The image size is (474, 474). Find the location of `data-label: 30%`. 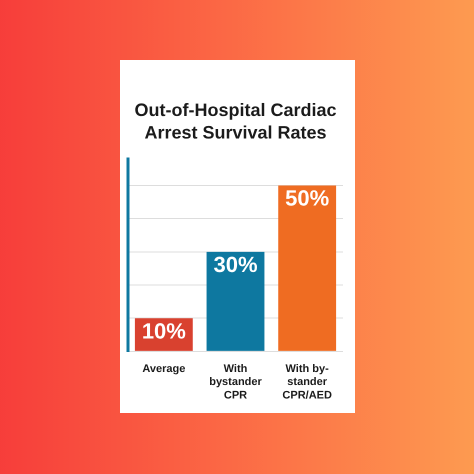

data-label: 30% is located at coordinates (235, 264).